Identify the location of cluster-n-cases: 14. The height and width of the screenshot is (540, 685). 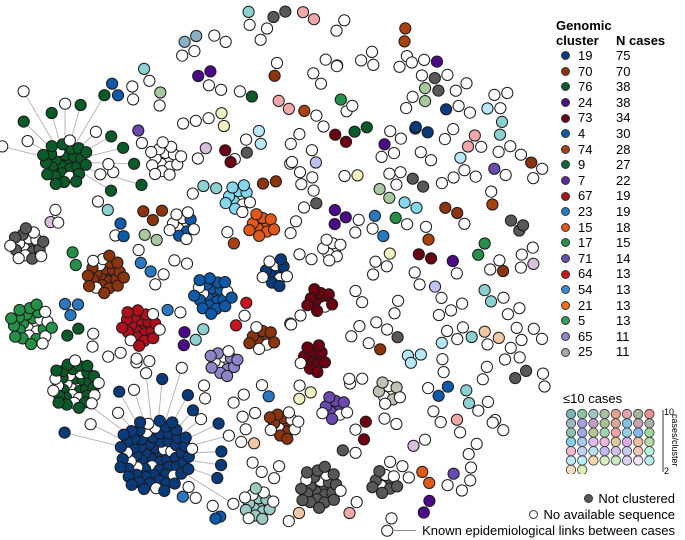
(623, 258).